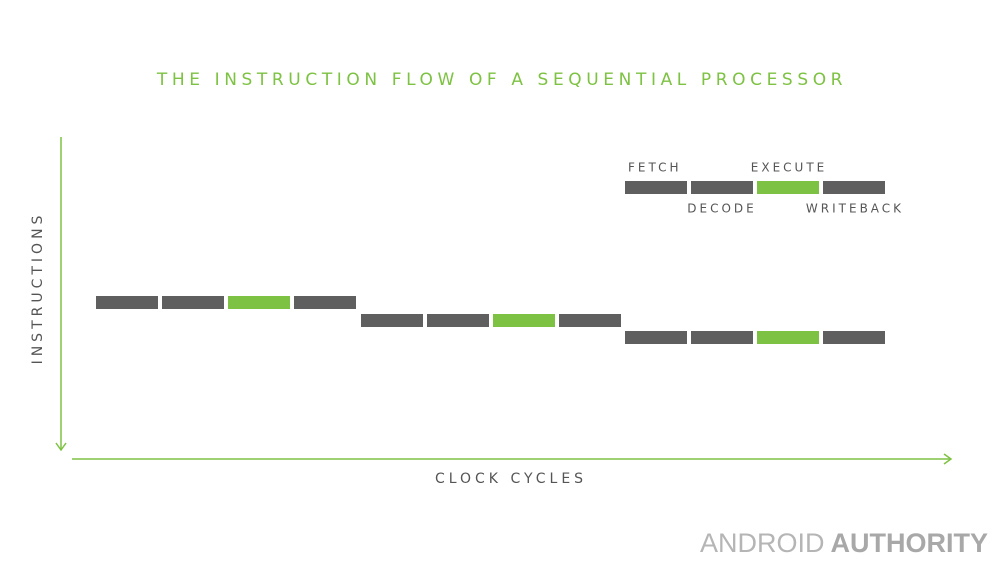  I want to click on legend-writeback: WRITEBACK, so click(855, 209).